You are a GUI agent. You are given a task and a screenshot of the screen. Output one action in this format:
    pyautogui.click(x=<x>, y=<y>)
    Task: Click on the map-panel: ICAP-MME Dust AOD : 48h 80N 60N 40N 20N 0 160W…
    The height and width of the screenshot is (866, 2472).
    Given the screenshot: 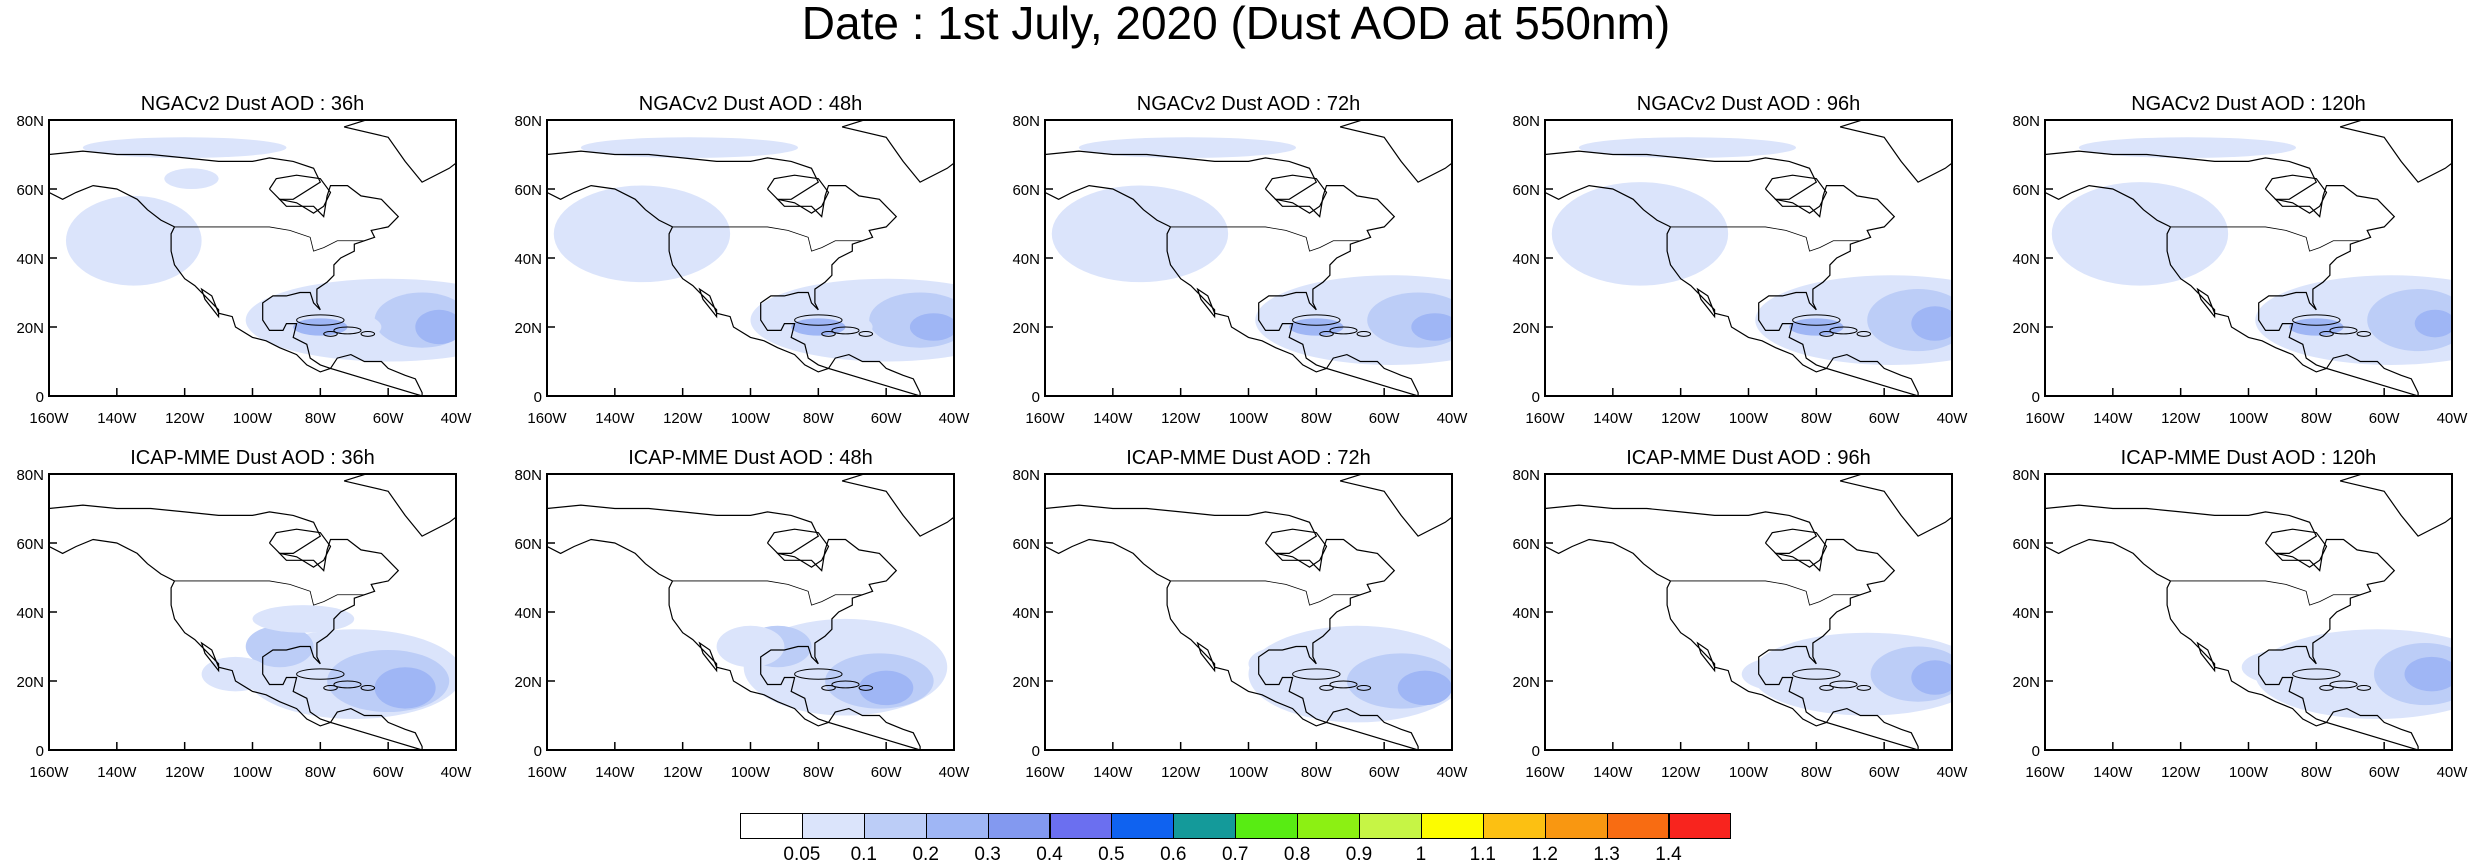 What is the action you would take?
    pyautogui.click(x=742, y=614)
    